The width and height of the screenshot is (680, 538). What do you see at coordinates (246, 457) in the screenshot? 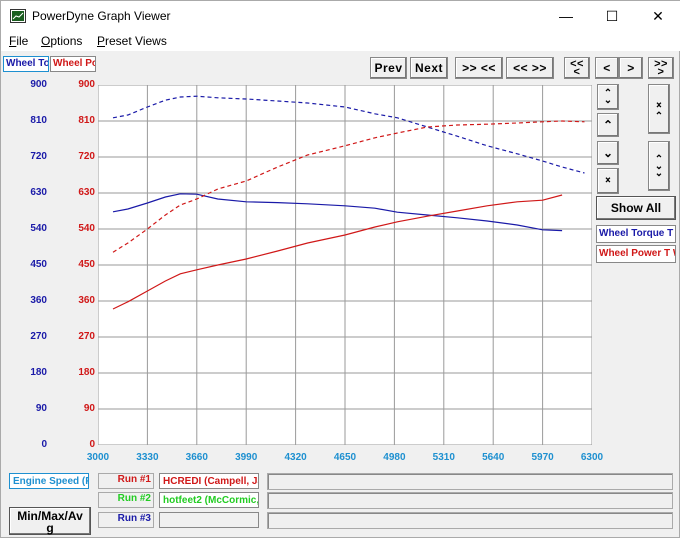
I see `x-tick-label: 3990` at bounding box center [246, 457].